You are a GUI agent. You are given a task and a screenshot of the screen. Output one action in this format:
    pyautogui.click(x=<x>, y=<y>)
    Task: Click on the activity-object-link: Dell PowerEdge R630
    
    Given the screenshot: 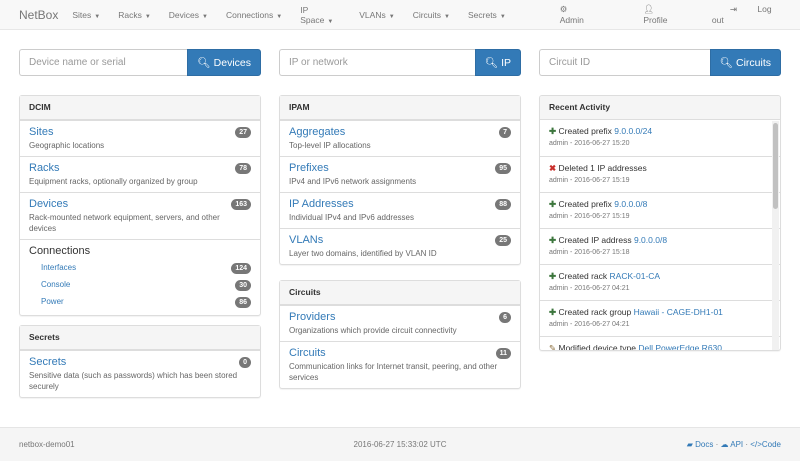 What is the action you would take?
    pyautogui.click(x=680, y=347)
    